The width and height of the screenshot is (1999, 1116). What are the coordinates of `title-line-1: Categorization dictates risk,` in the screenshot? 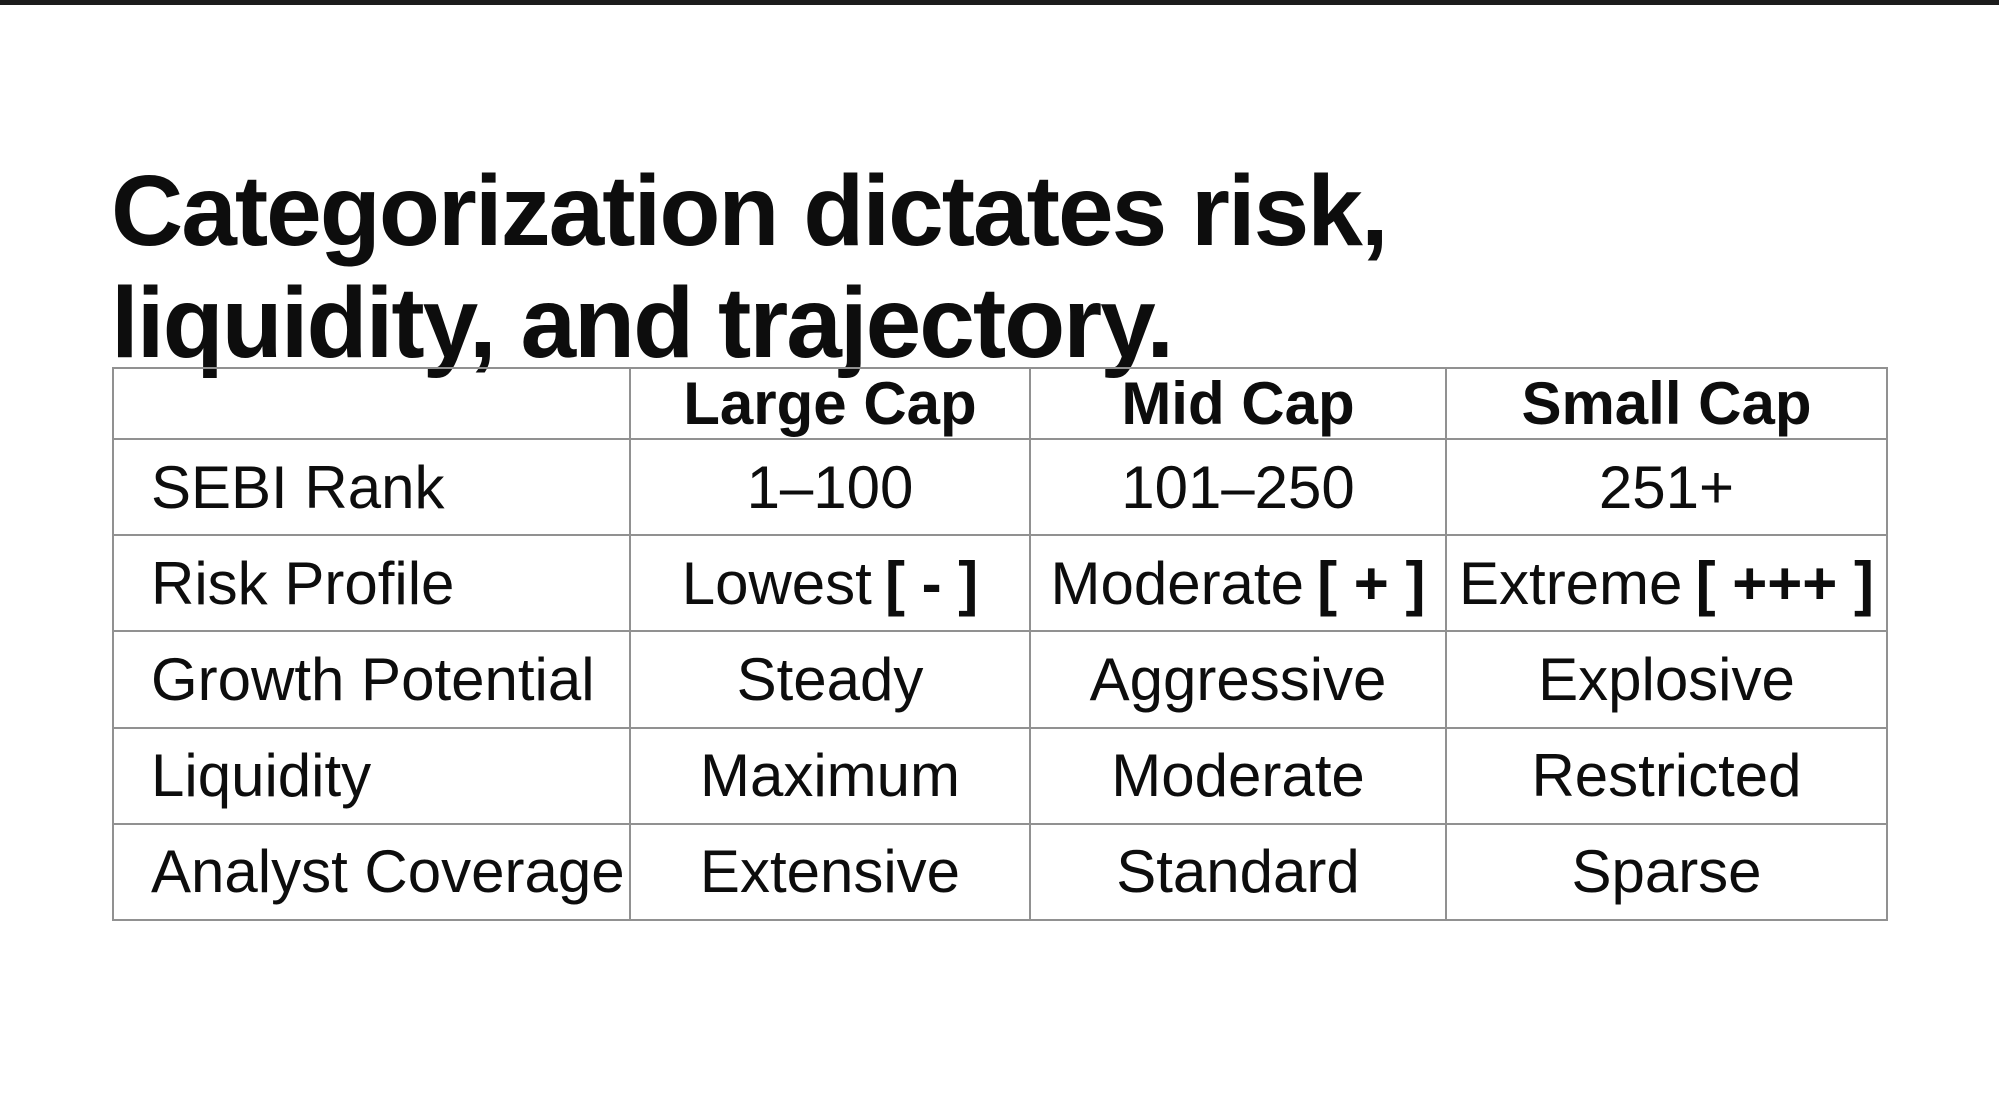 It's located at (750, 211).